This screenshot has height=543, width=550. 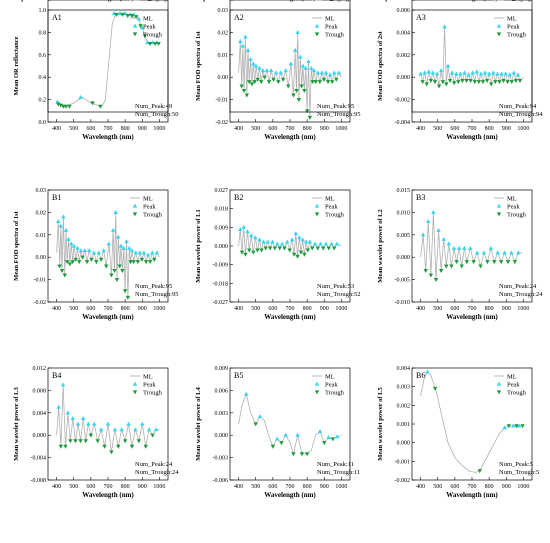 I want to click on plot-frame, so click(x=108, y=56).